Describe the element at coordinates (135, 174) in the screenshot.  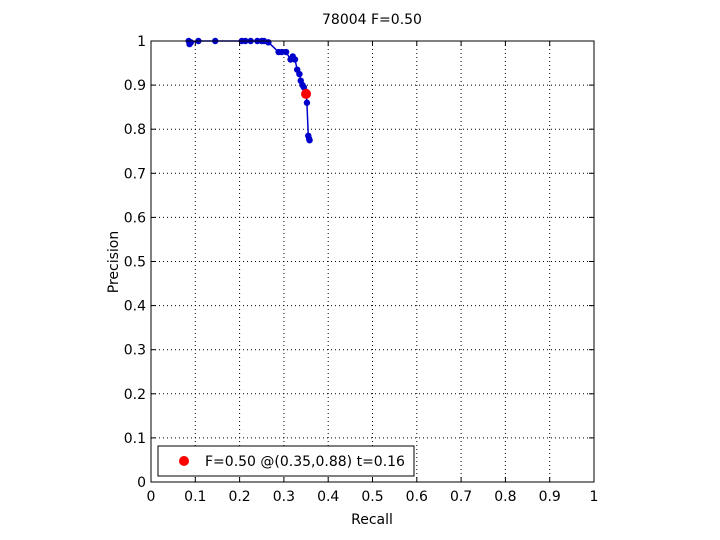
I see `y-tick-label: 0.7` at that location.